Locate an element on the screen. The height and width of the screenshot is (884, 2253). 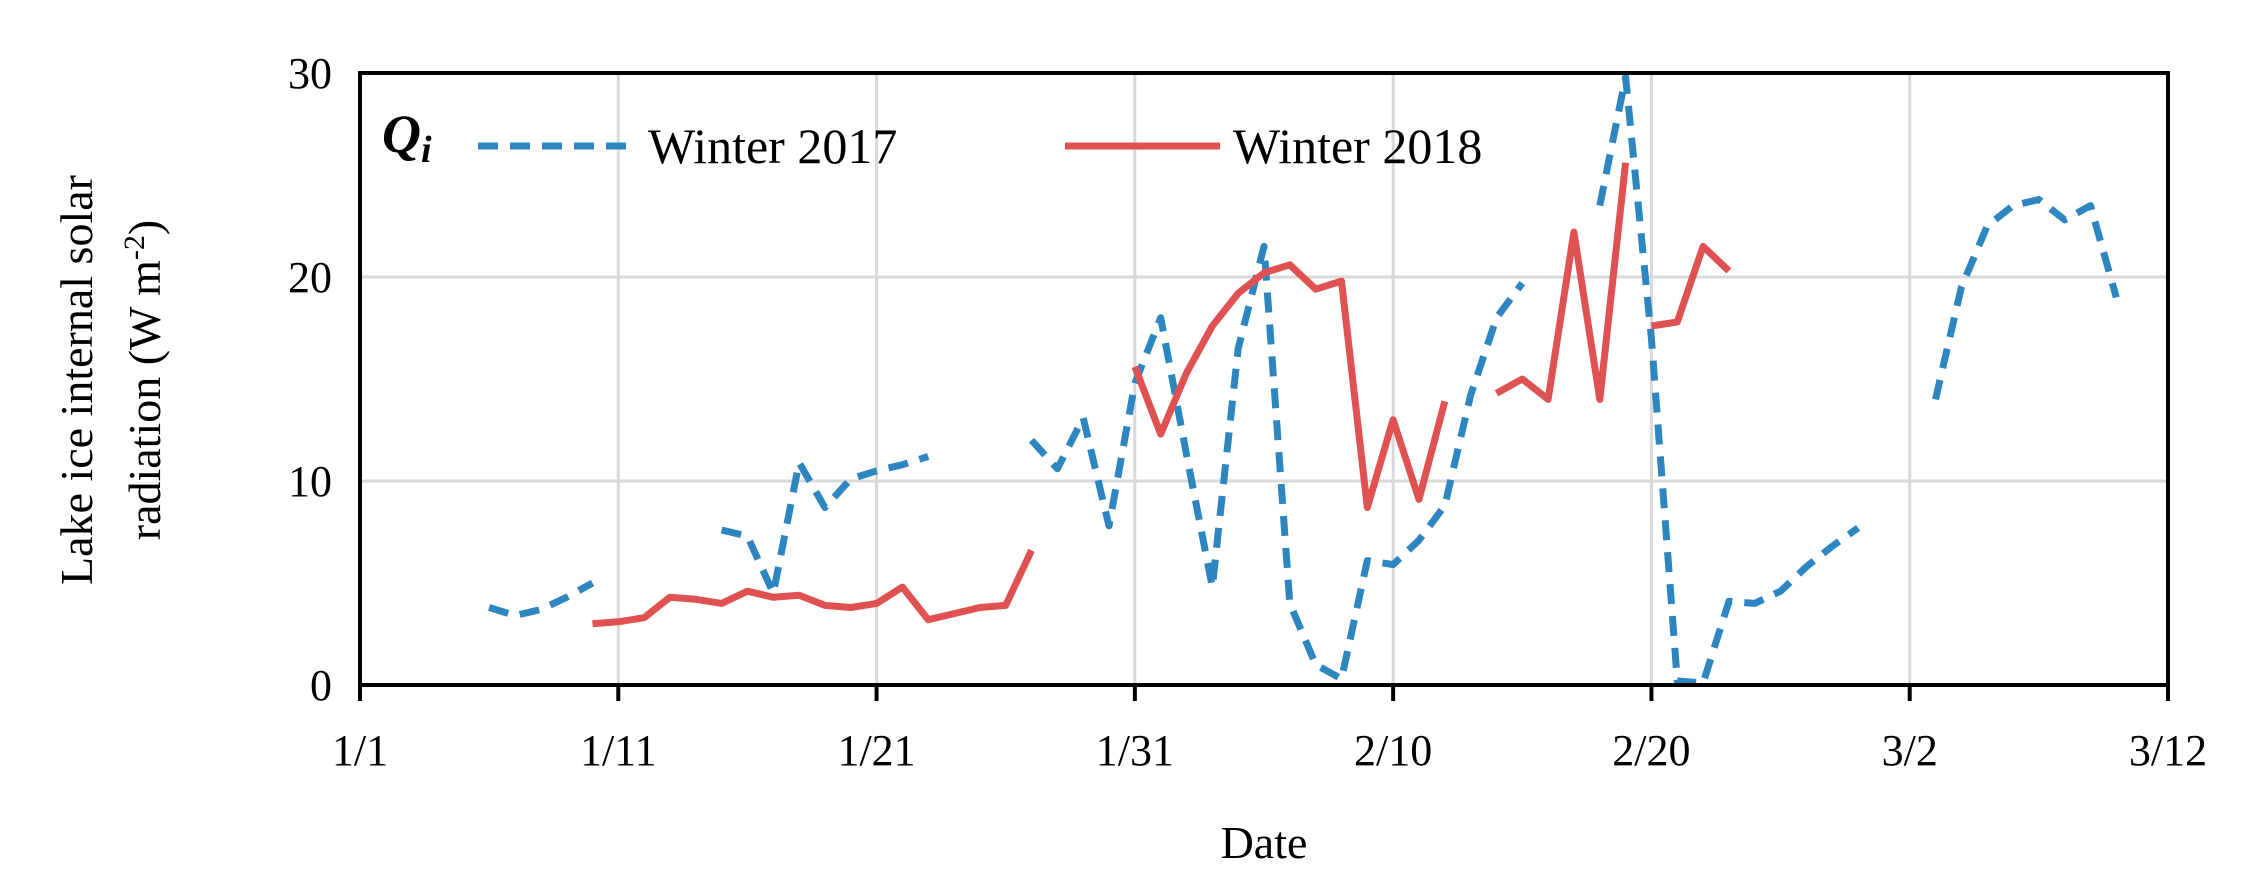
legend: Qi Winter 2017 Winter 2018 is located at coordinates (932, 139).